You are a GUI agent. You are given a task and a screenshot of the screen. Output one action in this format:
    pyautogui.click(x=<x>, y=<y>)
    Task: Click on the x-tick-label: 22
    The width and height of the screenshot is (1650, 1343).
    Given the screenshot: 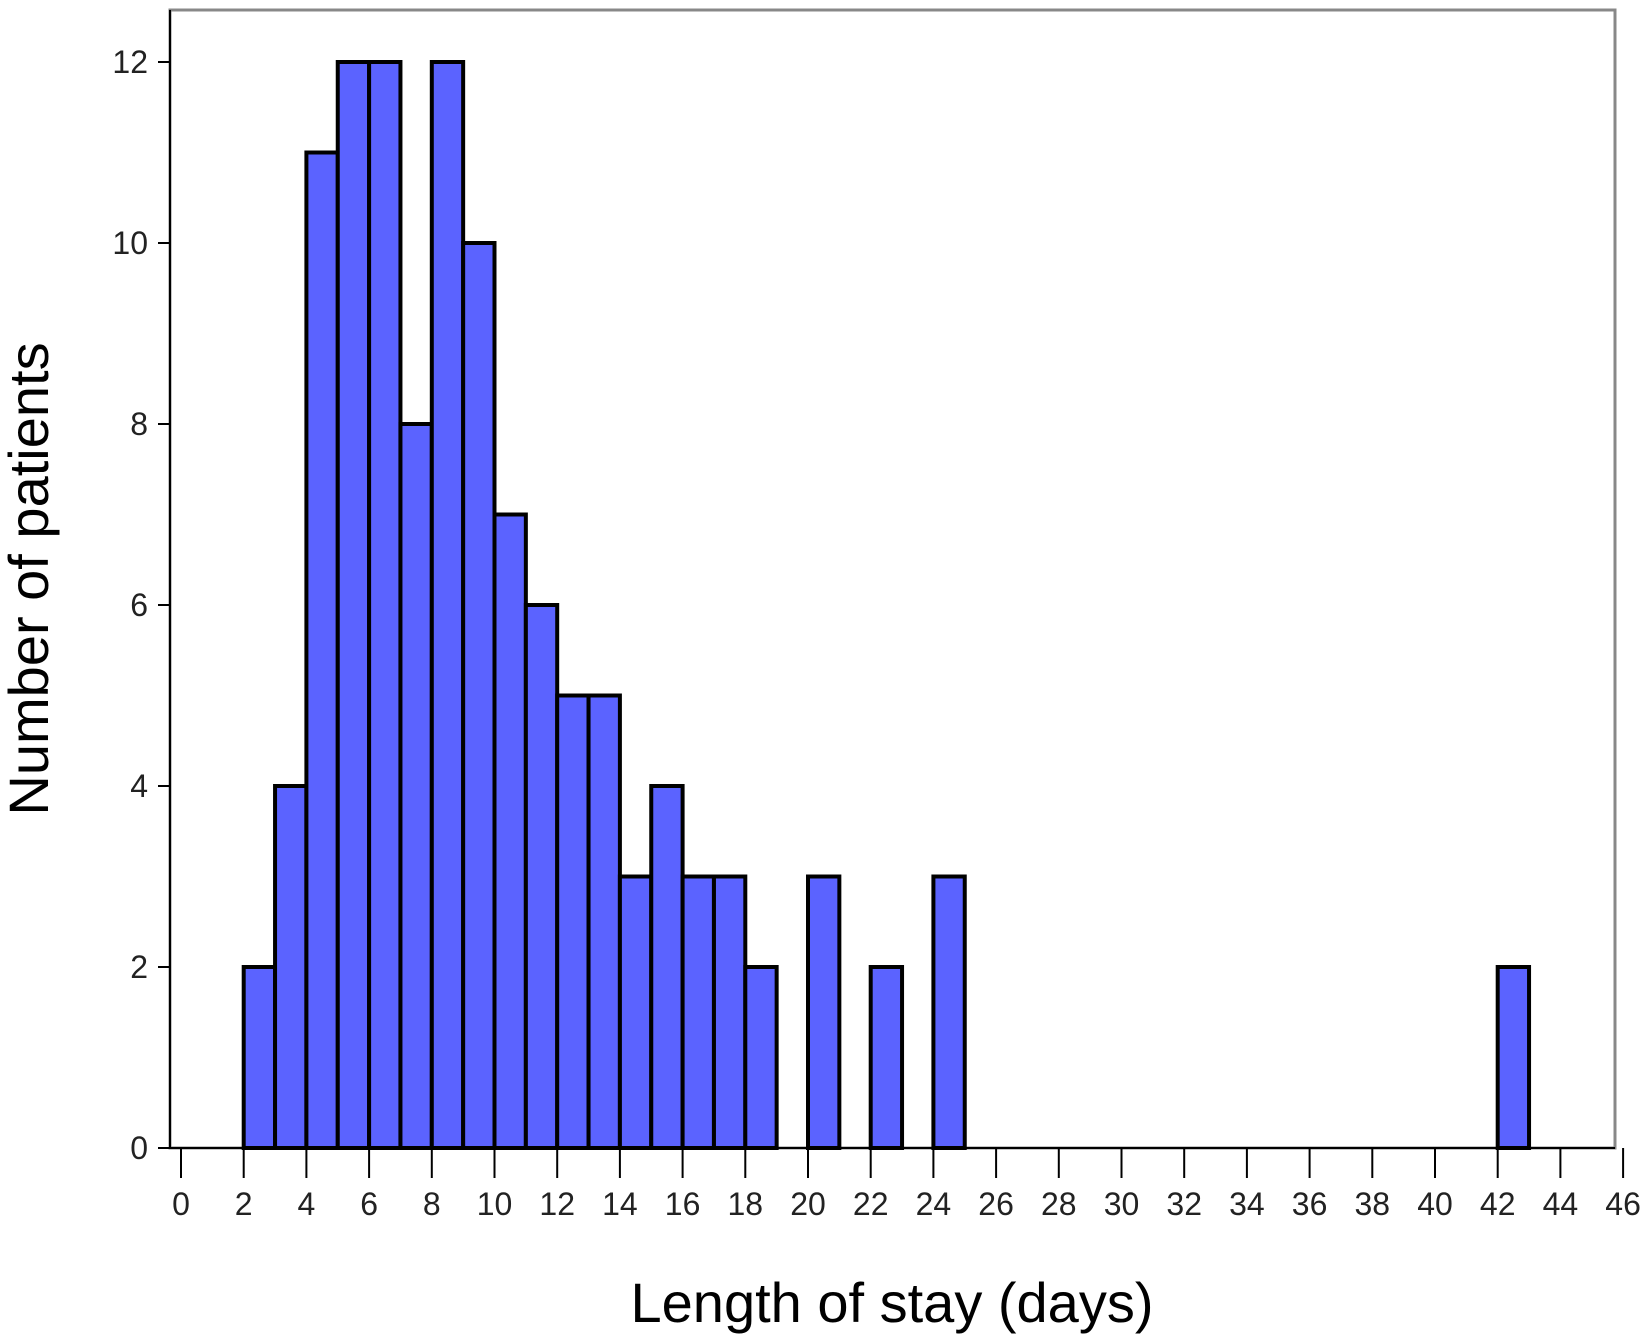 What is the action you would take?
    pyautogui.click(x=871, y=1204)
    